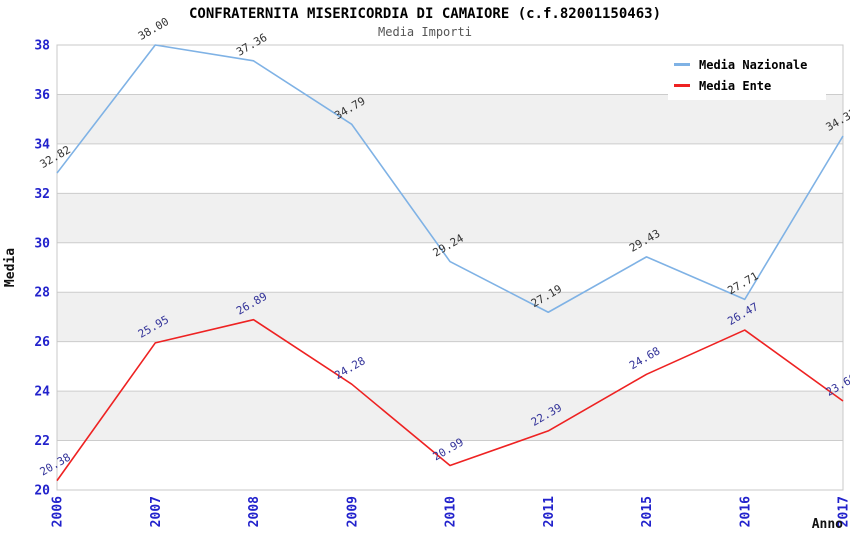  What do you see at coordinates (451, 511) in the screenshot?
I see `x-tick-label: 2010` at bounding box center [451, 511].